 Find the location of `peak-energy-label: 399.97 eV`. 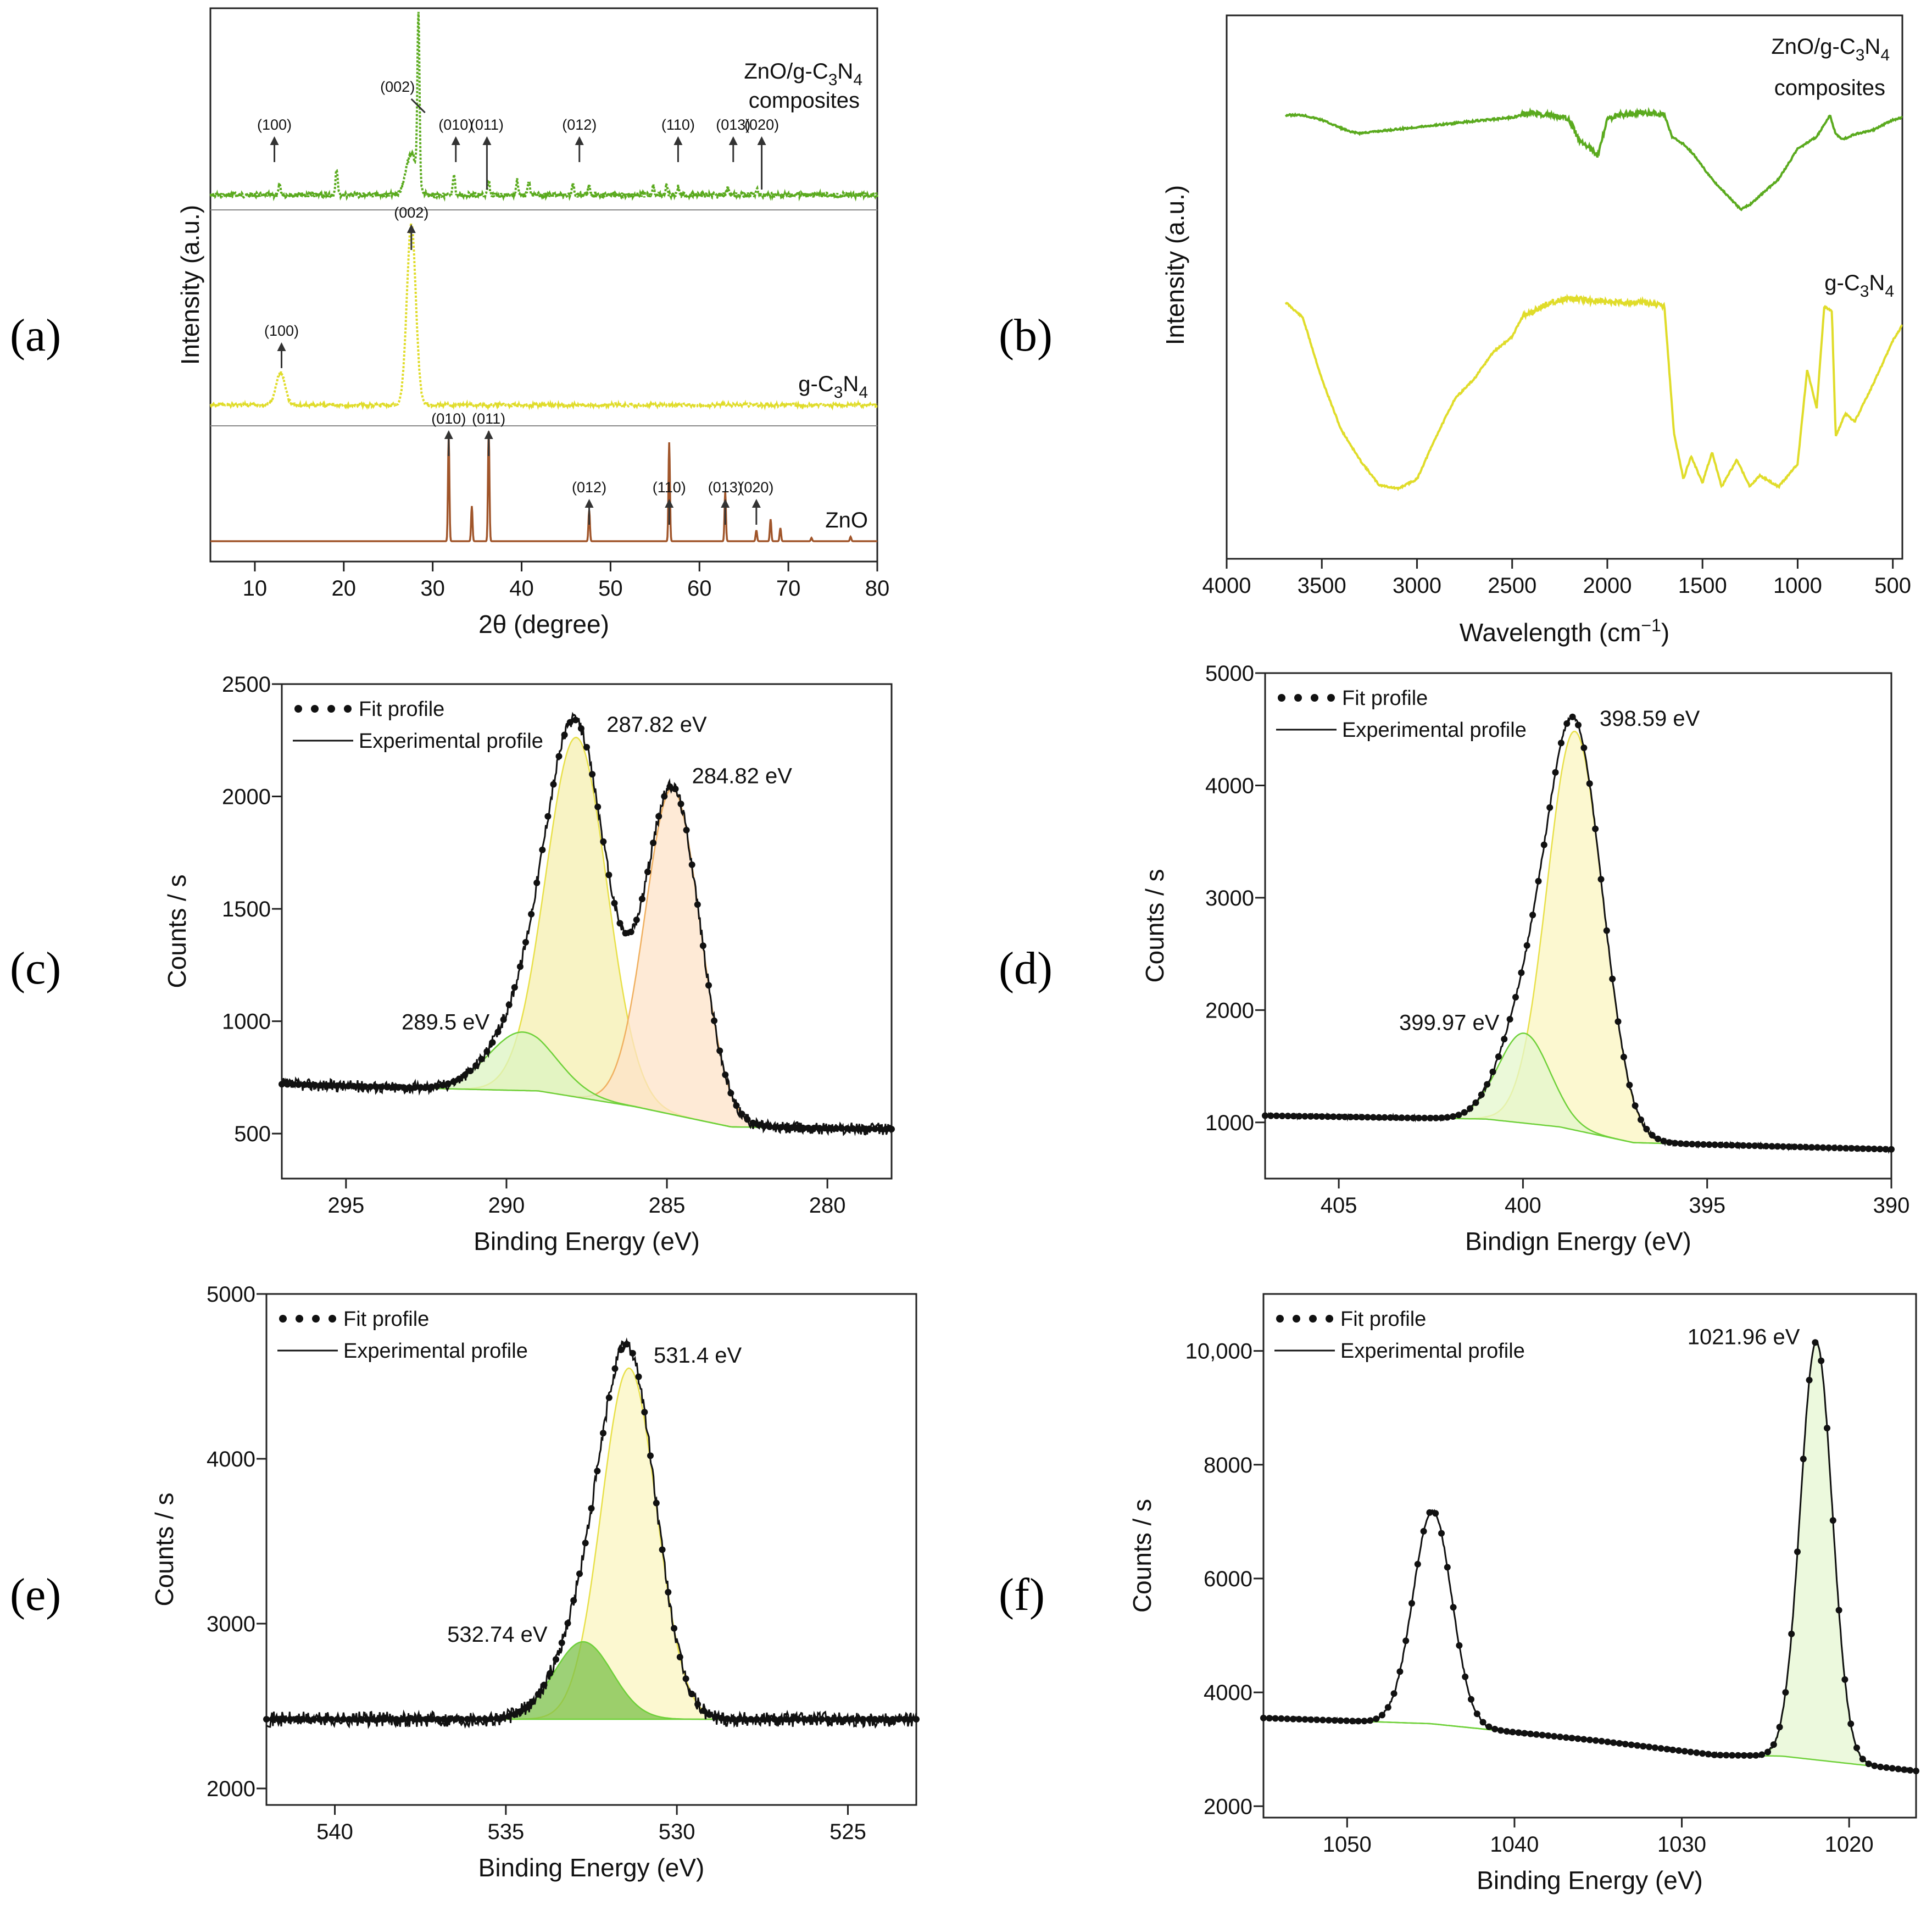

peak-energy-label: 399.97 eV is located at coordinates (1450, 1022).